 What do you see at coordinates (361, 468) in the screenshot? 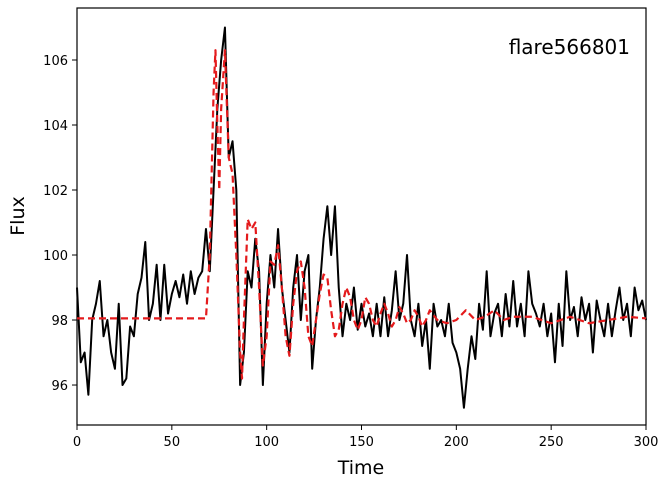
I see `x-axis-label: Time` at bounding box center [361, 468].